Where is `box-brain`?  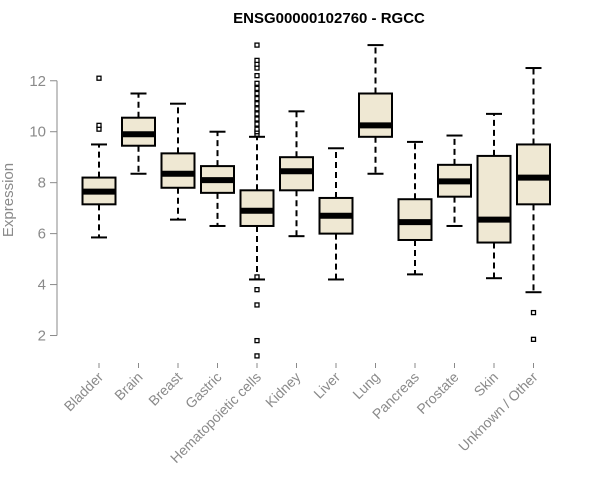 box-brain is located at coordinates (138, 133).